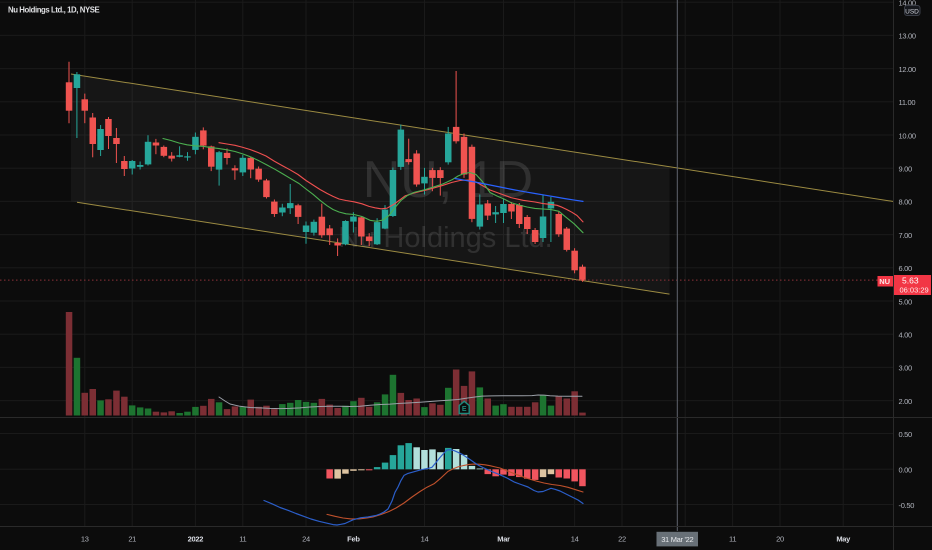  Describe the element at coordinates (780, 539) in the screenshot. I see `svg-text: 20` at that location.